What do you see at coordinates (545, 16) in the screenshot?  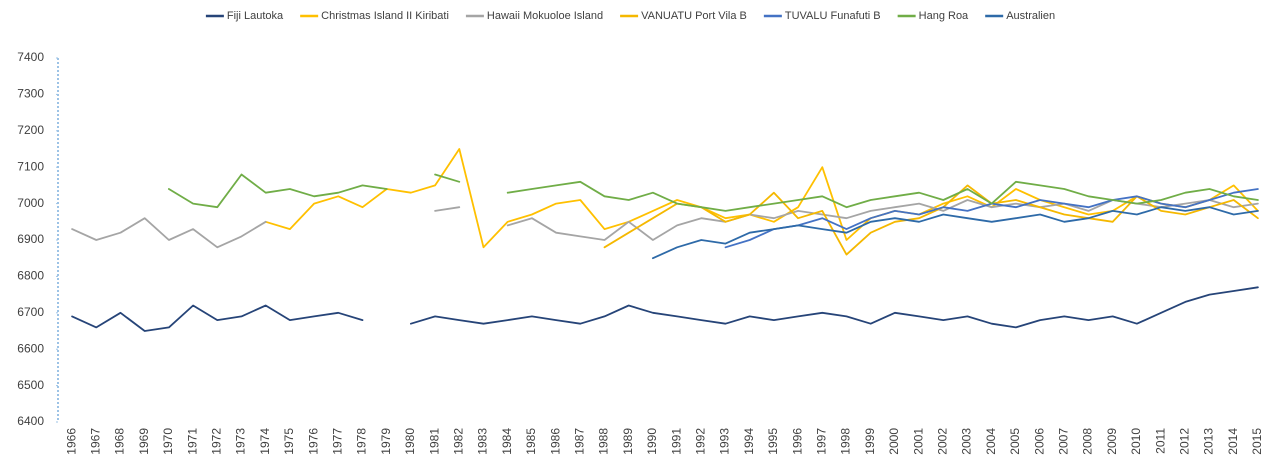 I see `legend-label: Hawaii Mokuoloe Island` at bounding box center [545, 16].